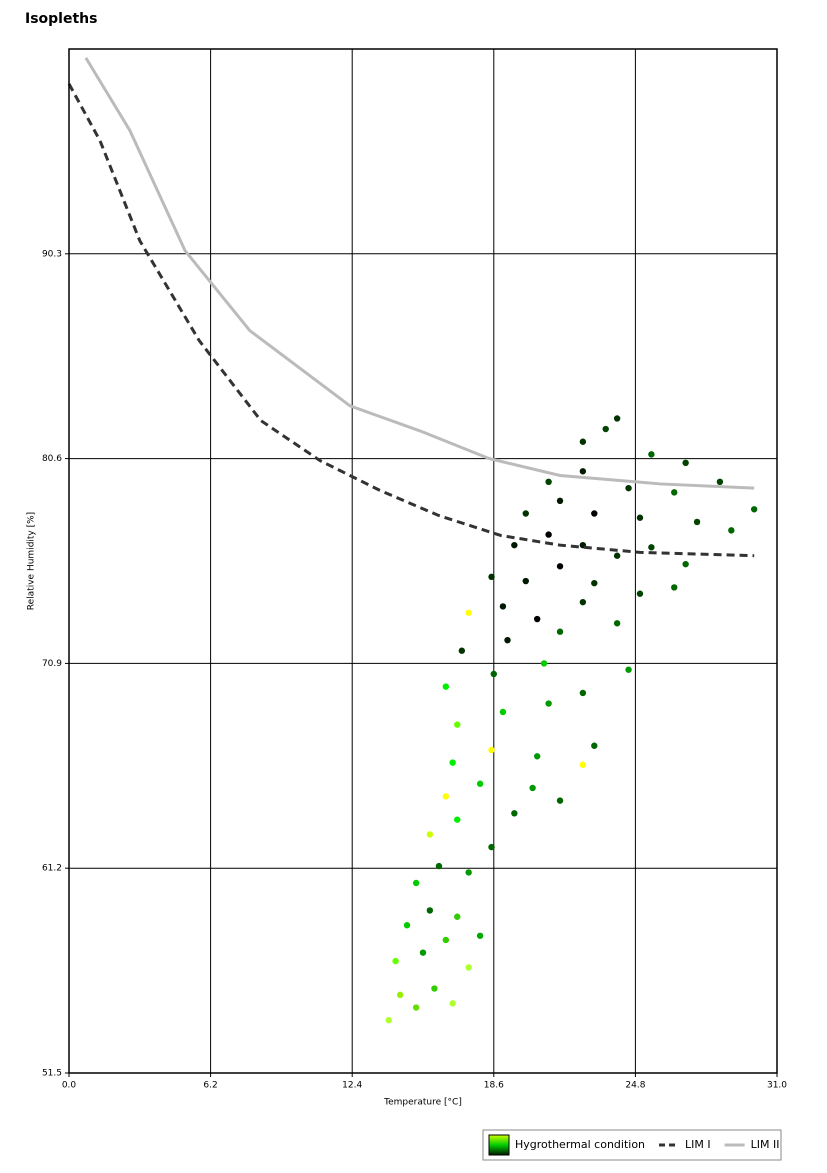 Image resolution: width=827 pixels, height=1173 pixels. I want to click on y-axis-label: Relative Humidity [%], so click(32, 561).